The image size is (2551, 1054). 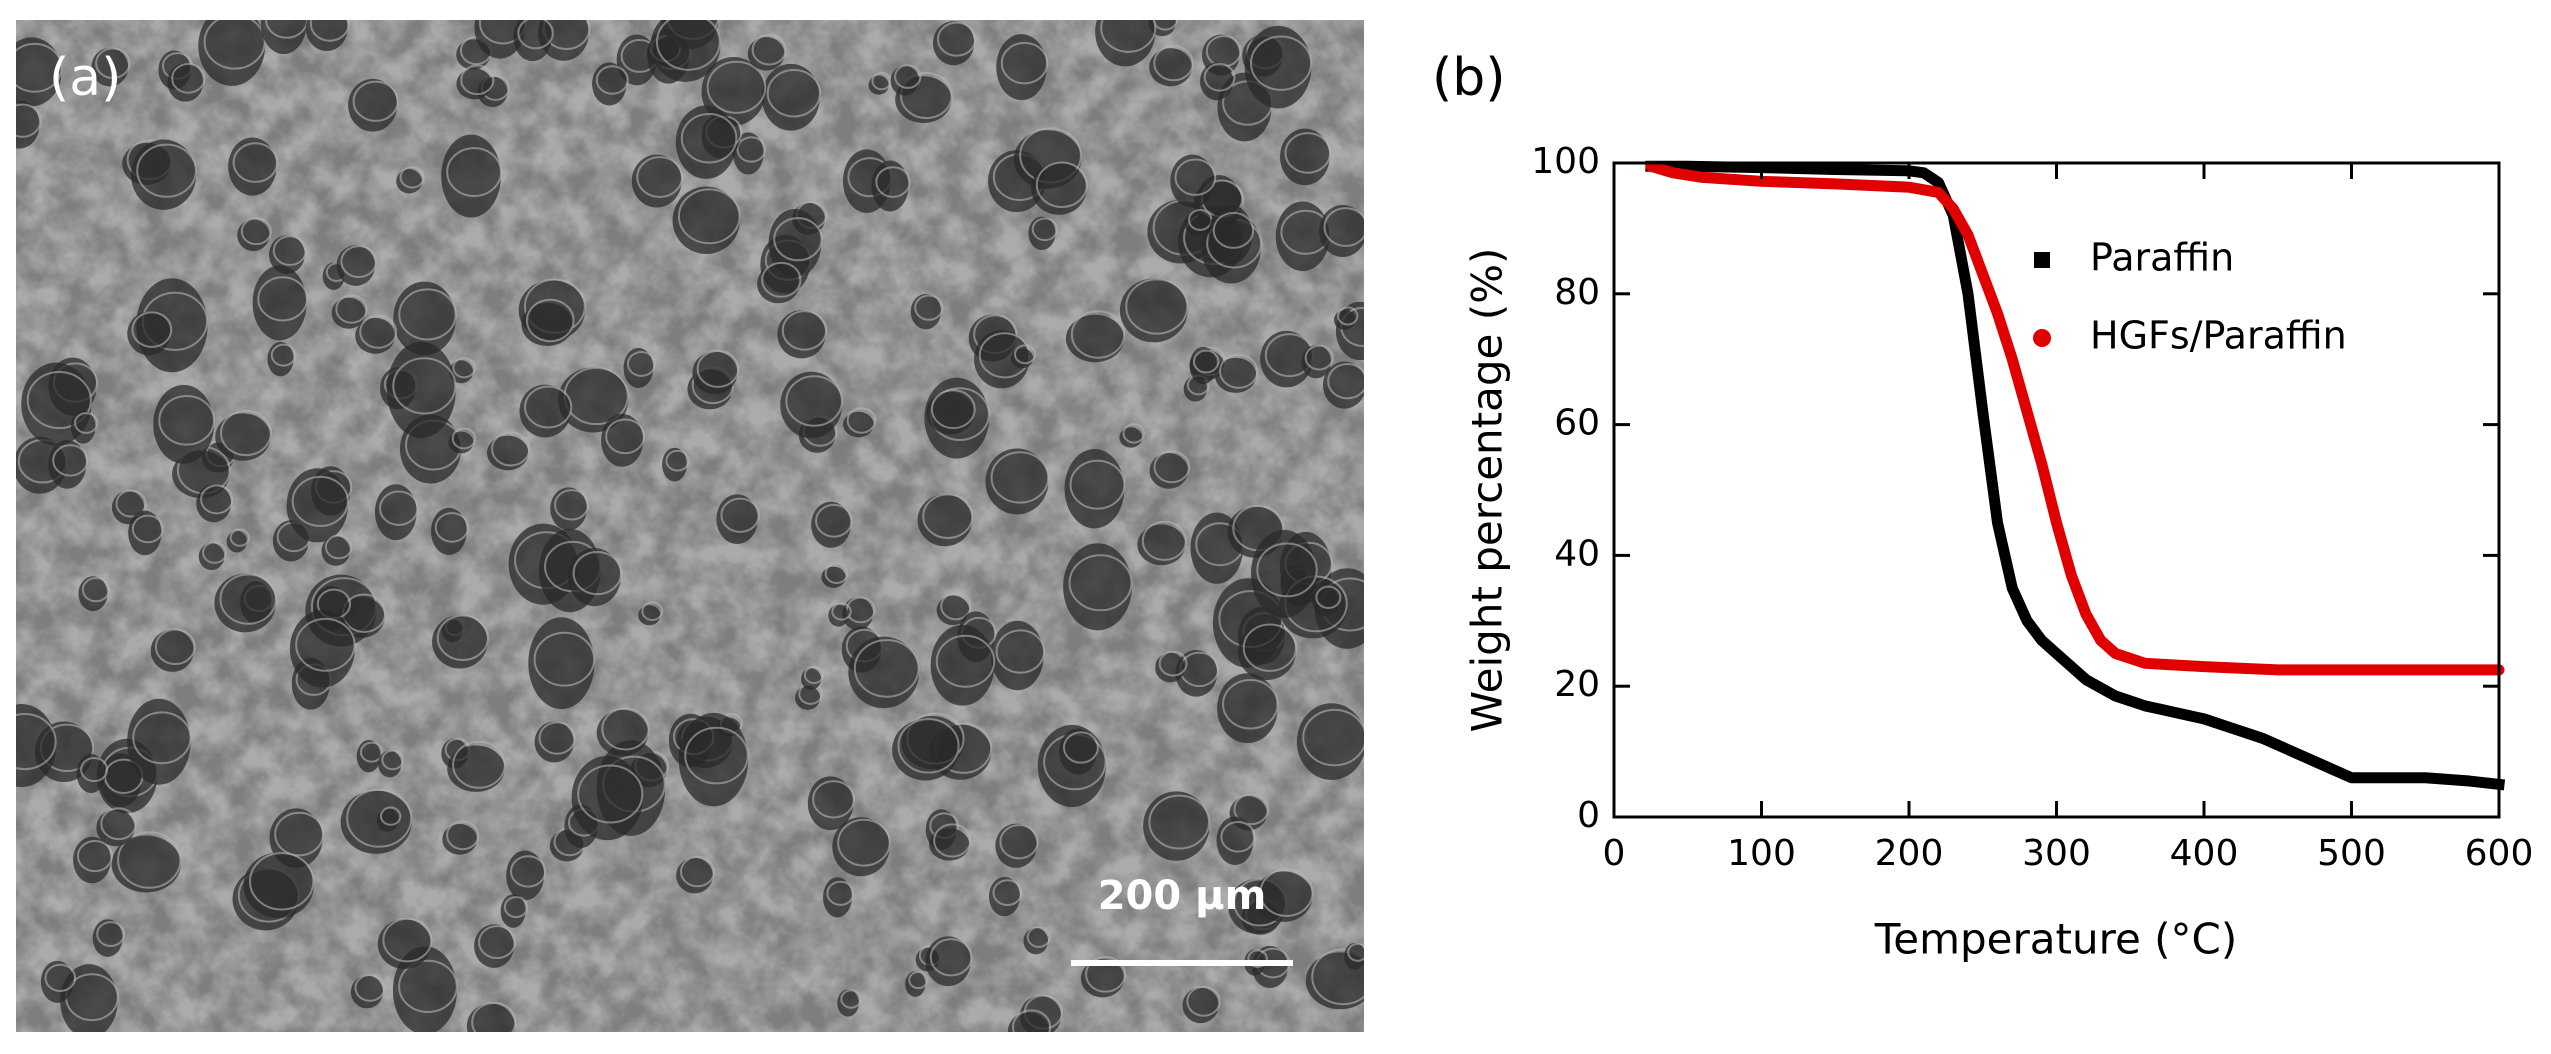 I want to click on legend-marker, so click(x=2042, y=338).